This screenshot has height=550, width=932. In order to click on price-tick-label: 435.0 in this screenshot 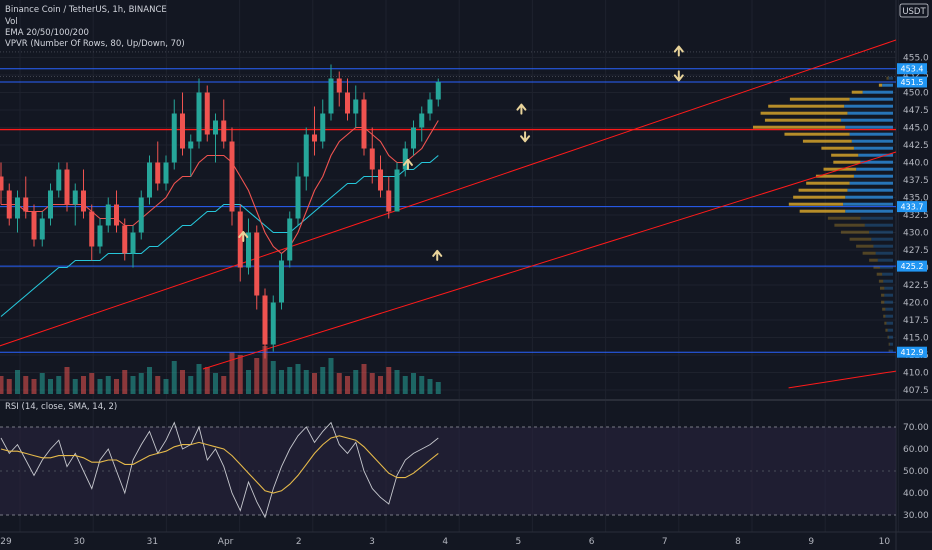, I will do `click(916, 199)`.